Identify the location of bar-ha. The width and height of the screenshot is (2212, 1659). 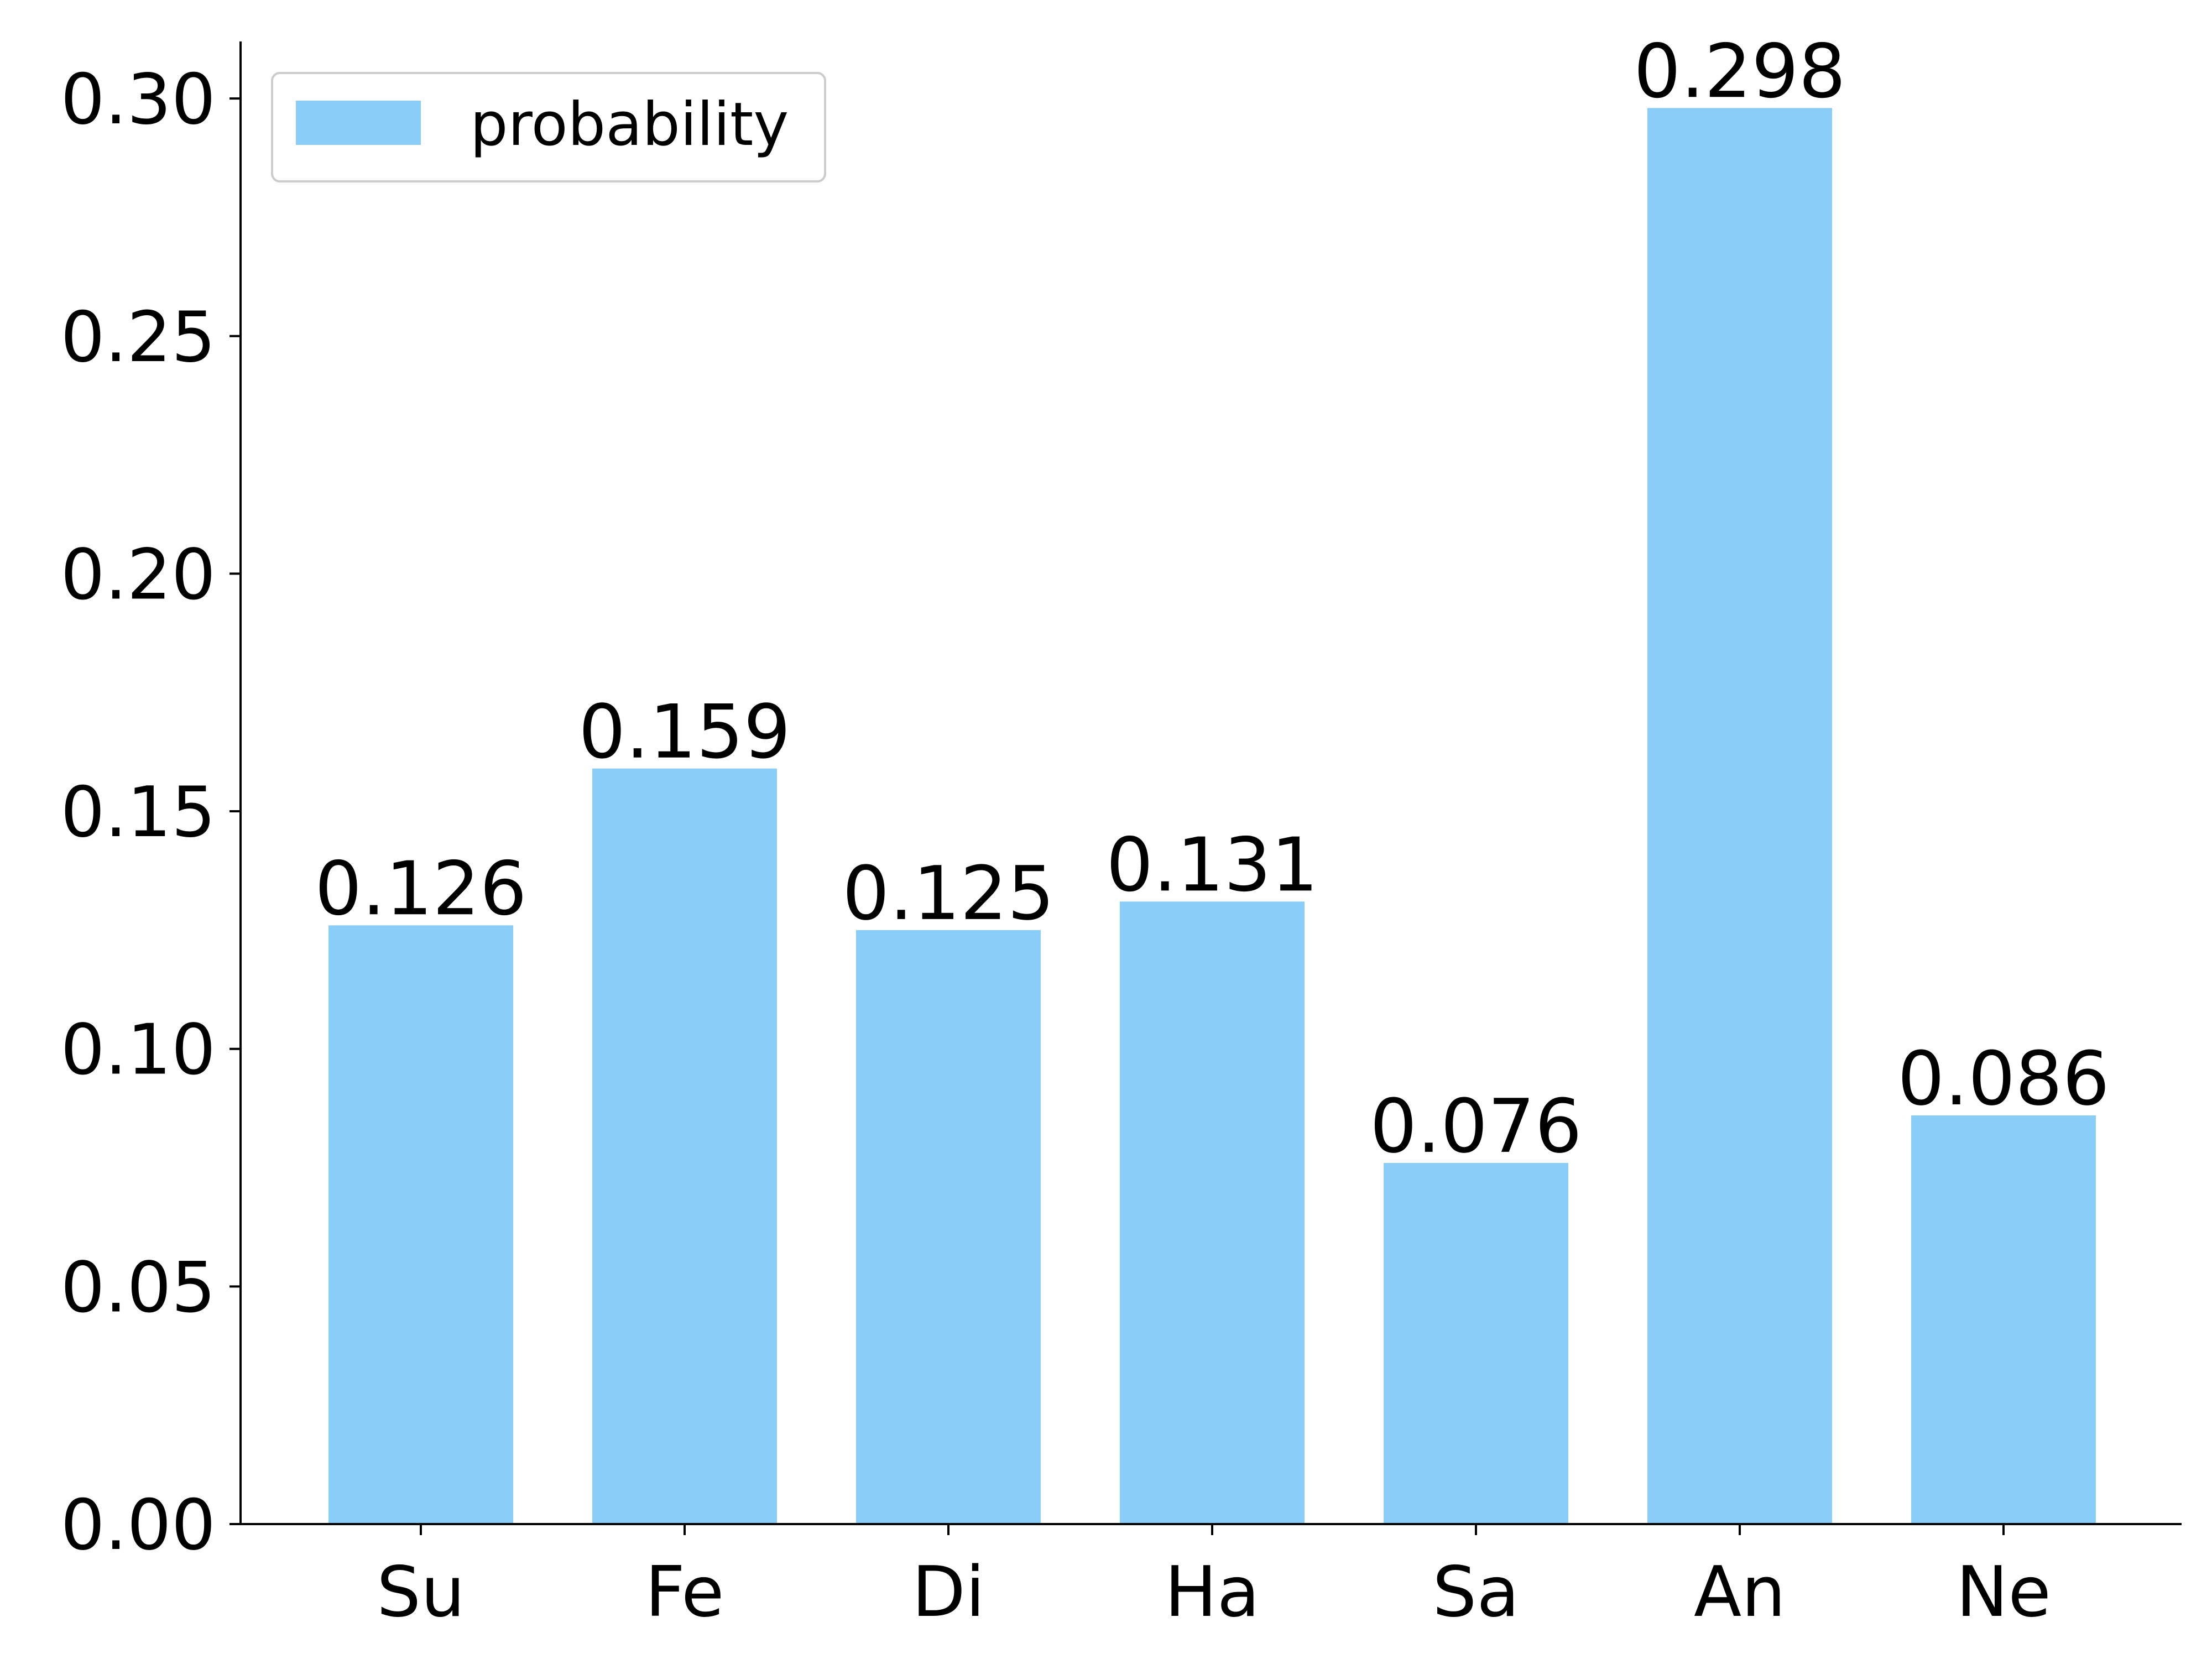
(1212, 1212).